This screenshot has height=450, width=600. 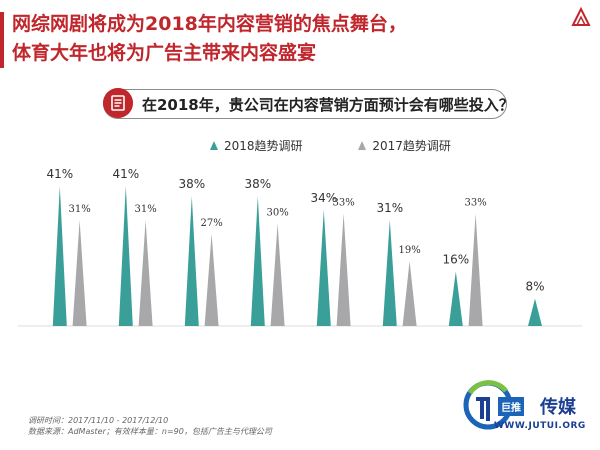 What do you see at coordinates (145, 209) in the screenshot?
I see `data-label-2017-2: 31%` at bounding box center [145, 209].